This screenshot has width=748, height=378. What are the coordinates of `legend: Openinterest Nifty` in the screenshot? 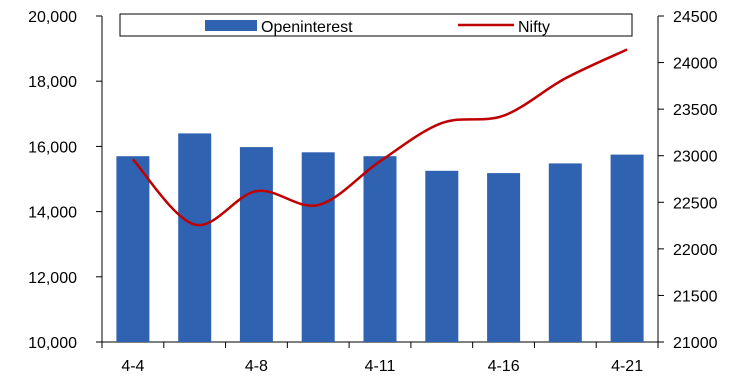 It's located at (376, 25).